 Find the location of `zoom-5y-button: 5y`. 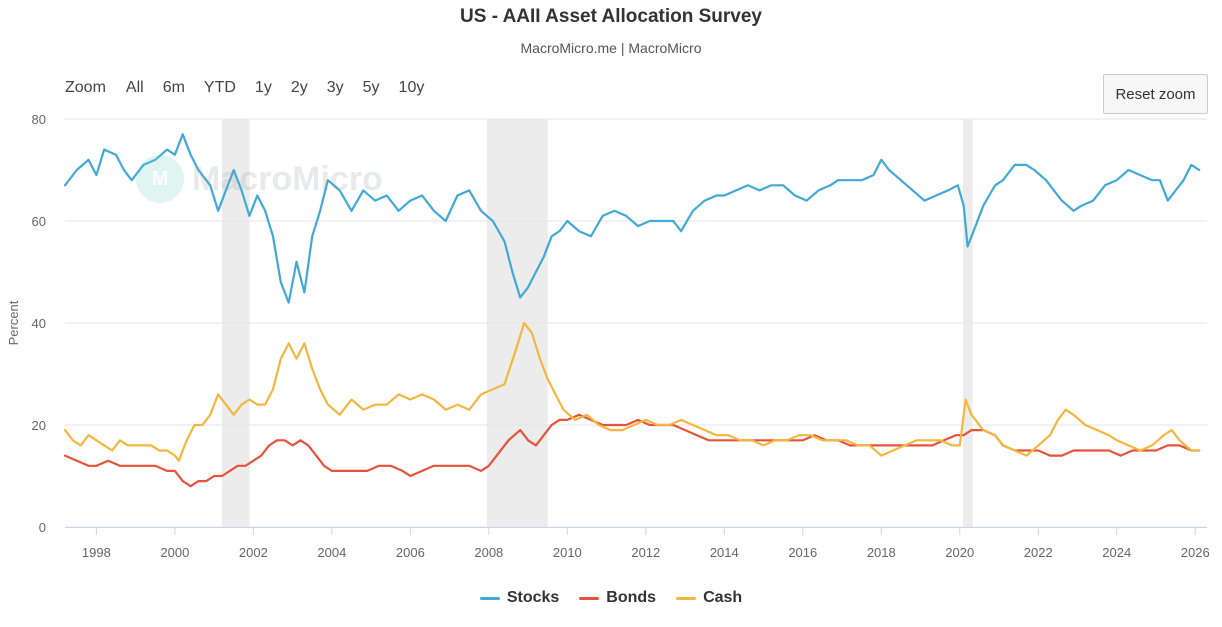

zoom-5y-button: 5y is located at coordinates (371, 87).